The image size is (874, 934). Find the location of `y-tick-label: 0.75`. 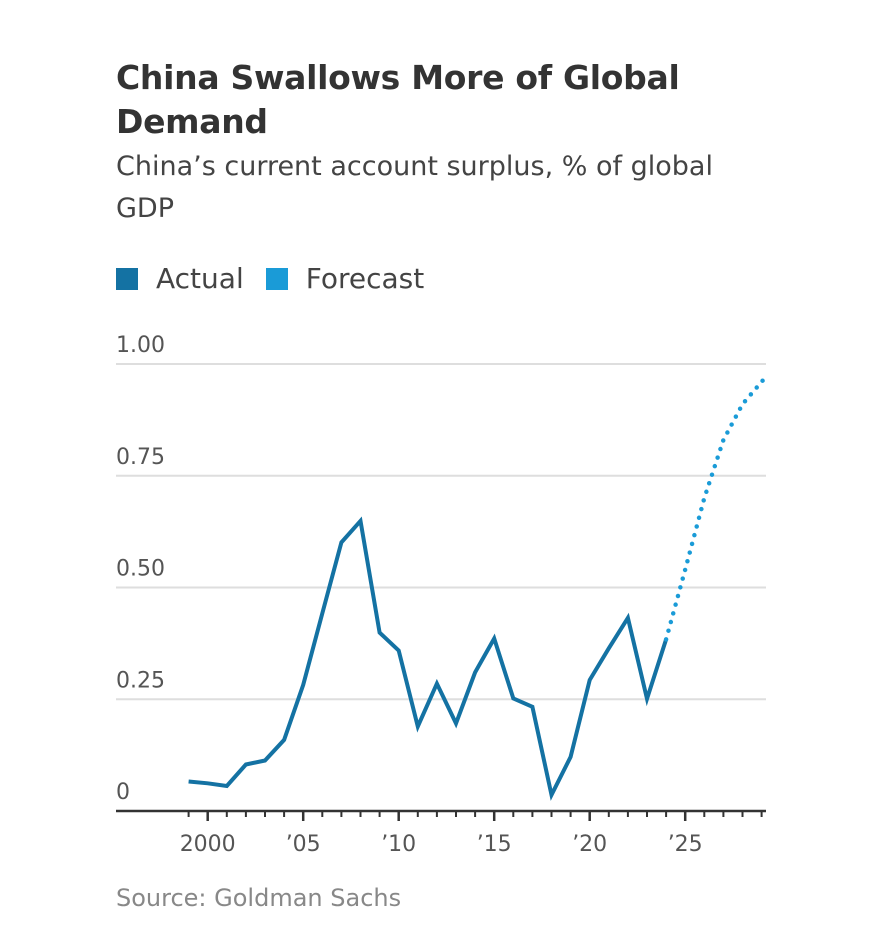

y-tick-label: 0.75 is located at coordinates (140, 457).